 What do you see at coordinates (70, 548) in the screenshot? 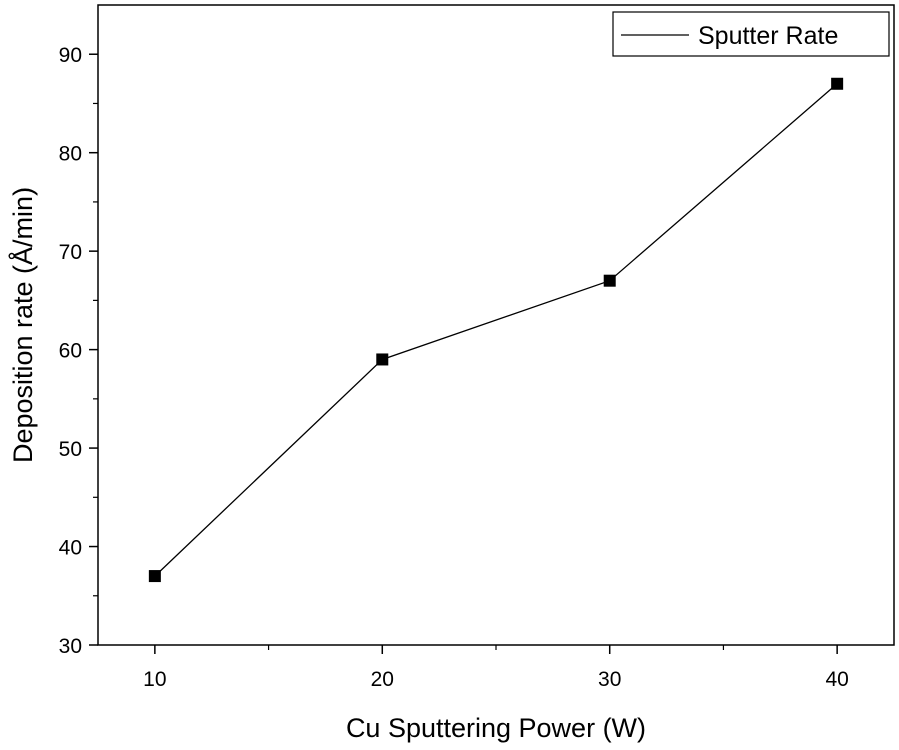
I see `y-tick-label: 40` at bounding box center [70, 548].